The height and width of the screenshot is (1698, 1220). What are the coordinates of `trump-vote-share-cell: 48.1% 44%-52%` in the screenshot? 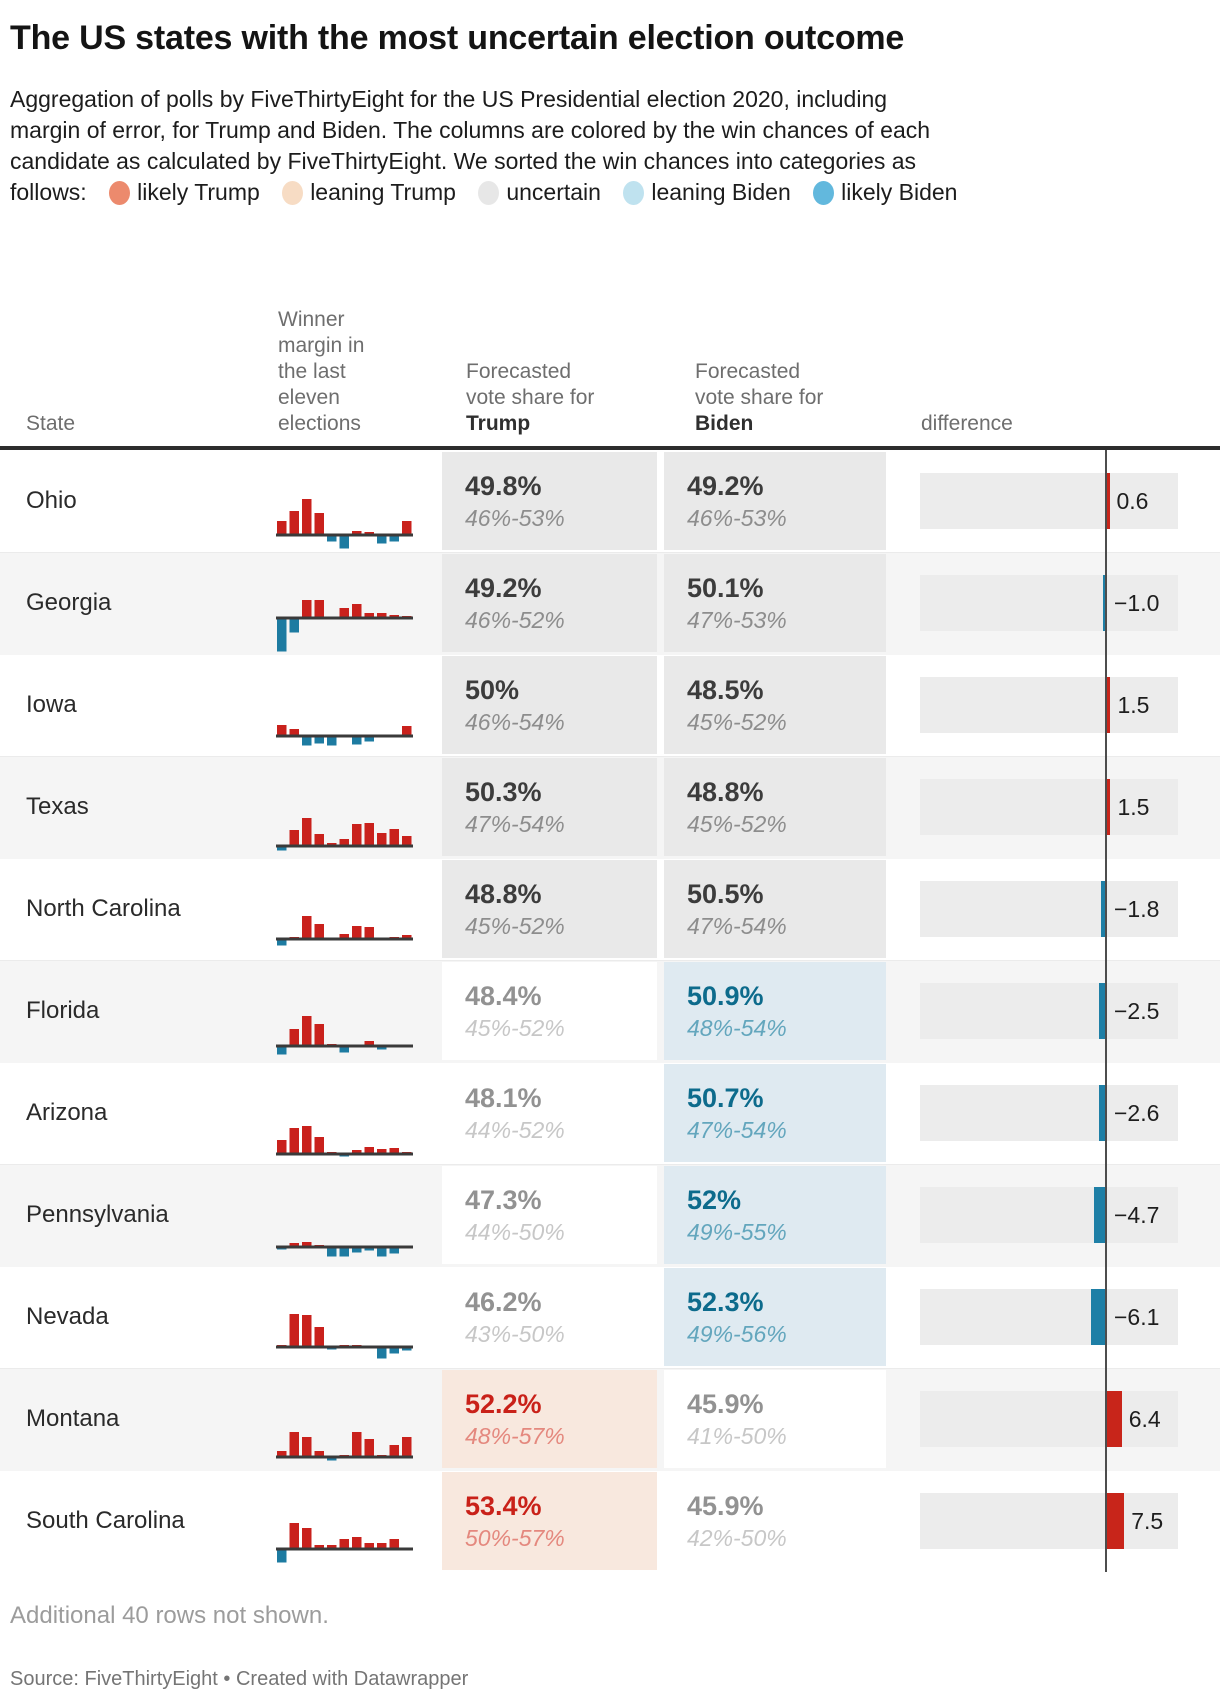 It's located at (549, 1113).